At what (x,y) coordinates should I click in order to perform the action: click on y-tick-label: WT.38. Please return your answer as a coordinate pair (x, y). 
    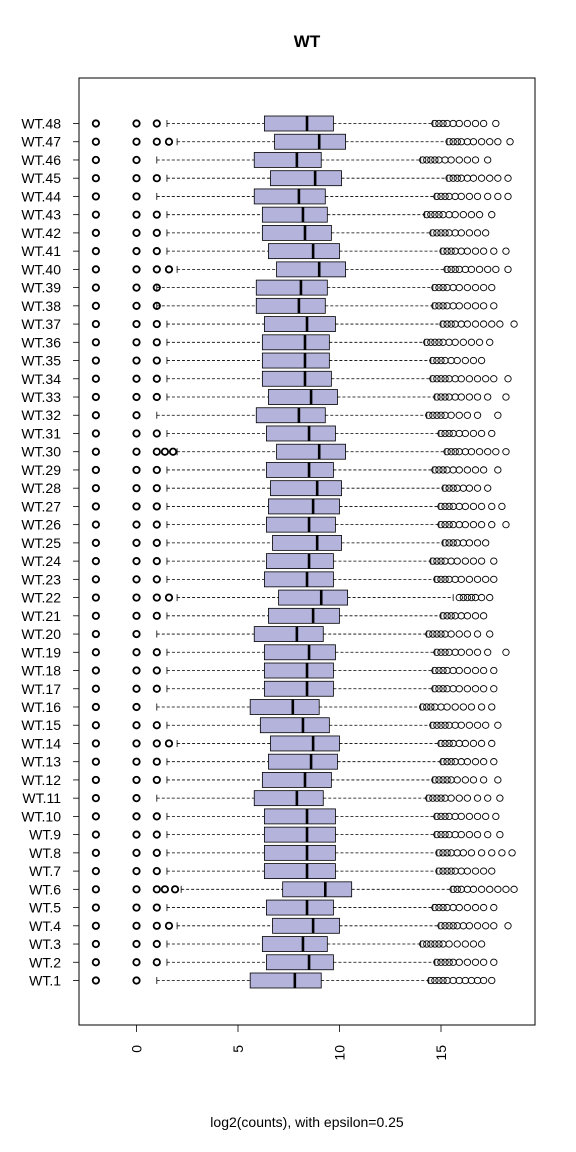
    Looking at the image, I should click on (41, 306).